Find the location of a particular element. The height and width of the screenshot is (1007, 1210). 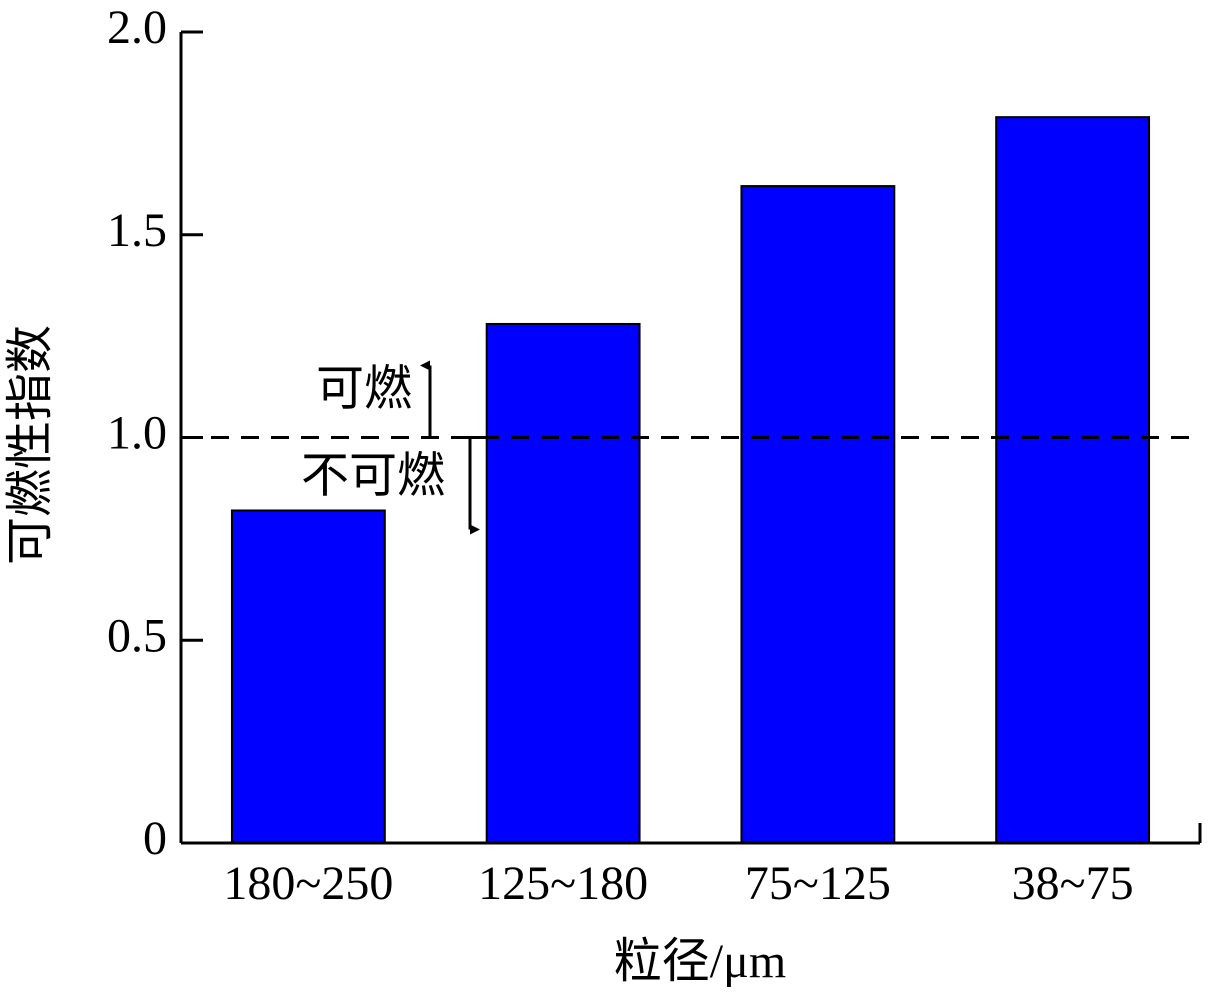

y-tick-label: 1.5 is located at coordinates (137, 230).